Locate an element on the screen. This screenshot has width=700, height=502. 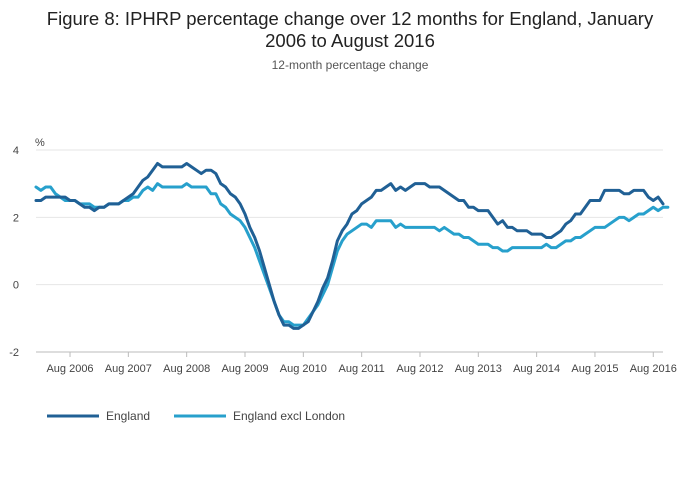
y-tick-label: 2 is located at coordinates (16, 218).